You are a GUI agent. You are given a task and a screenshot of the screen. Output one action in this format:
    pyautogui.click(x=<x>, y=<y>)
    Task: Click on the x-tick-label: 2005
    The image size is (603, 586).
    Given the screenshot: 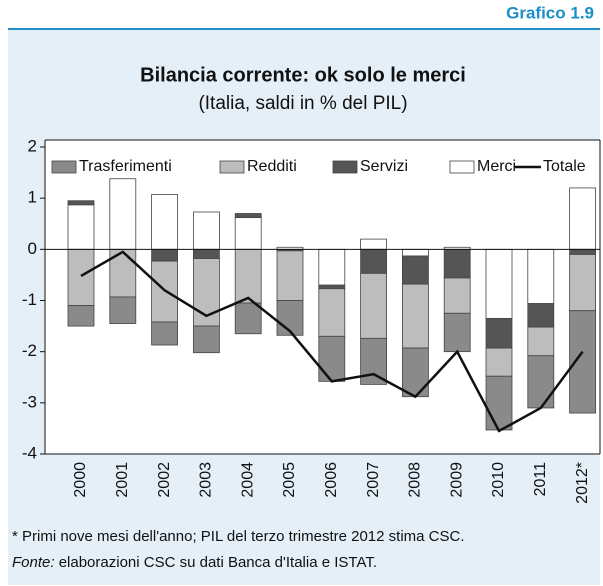 What is the action you would take?
    pyautogui.click(x=289, y=480)
    